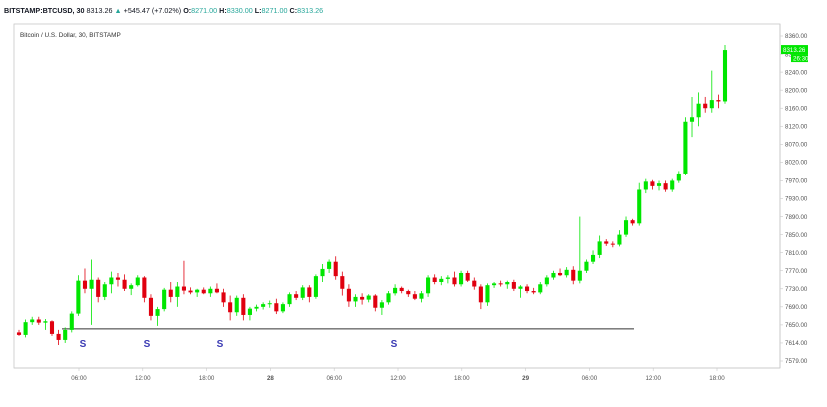 This screenshot has width=827, height=407. I want to click on y-tick-label: 7614.00, so click(796, 343).